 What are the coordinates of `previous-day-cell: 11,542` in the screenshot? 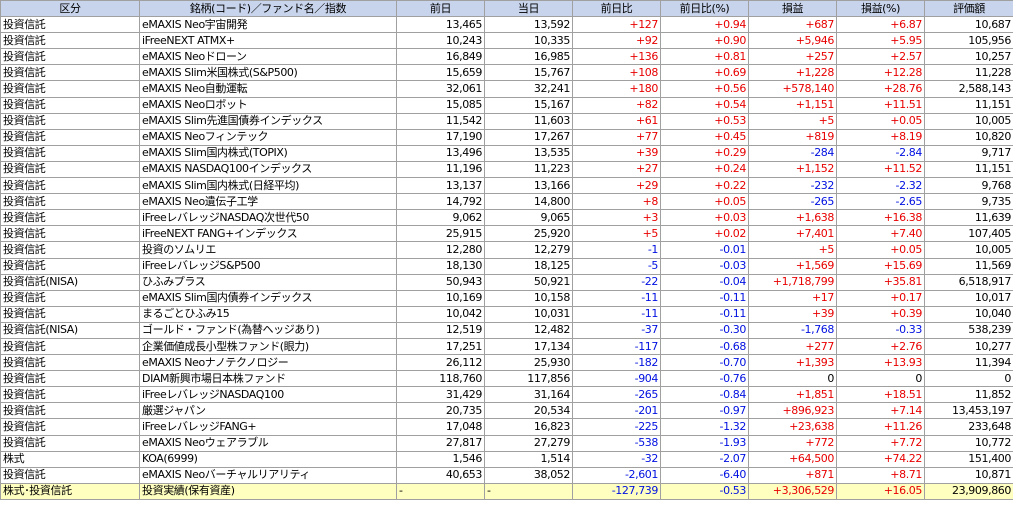 It's located at (440, 121).